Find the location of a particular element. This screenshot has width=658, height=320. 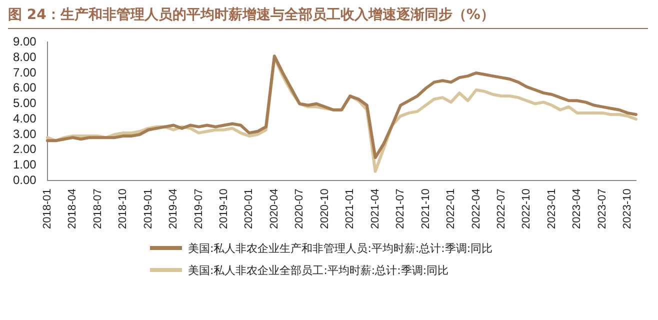

y-tick-label: 4.00 is located at coordinates (24, 118).